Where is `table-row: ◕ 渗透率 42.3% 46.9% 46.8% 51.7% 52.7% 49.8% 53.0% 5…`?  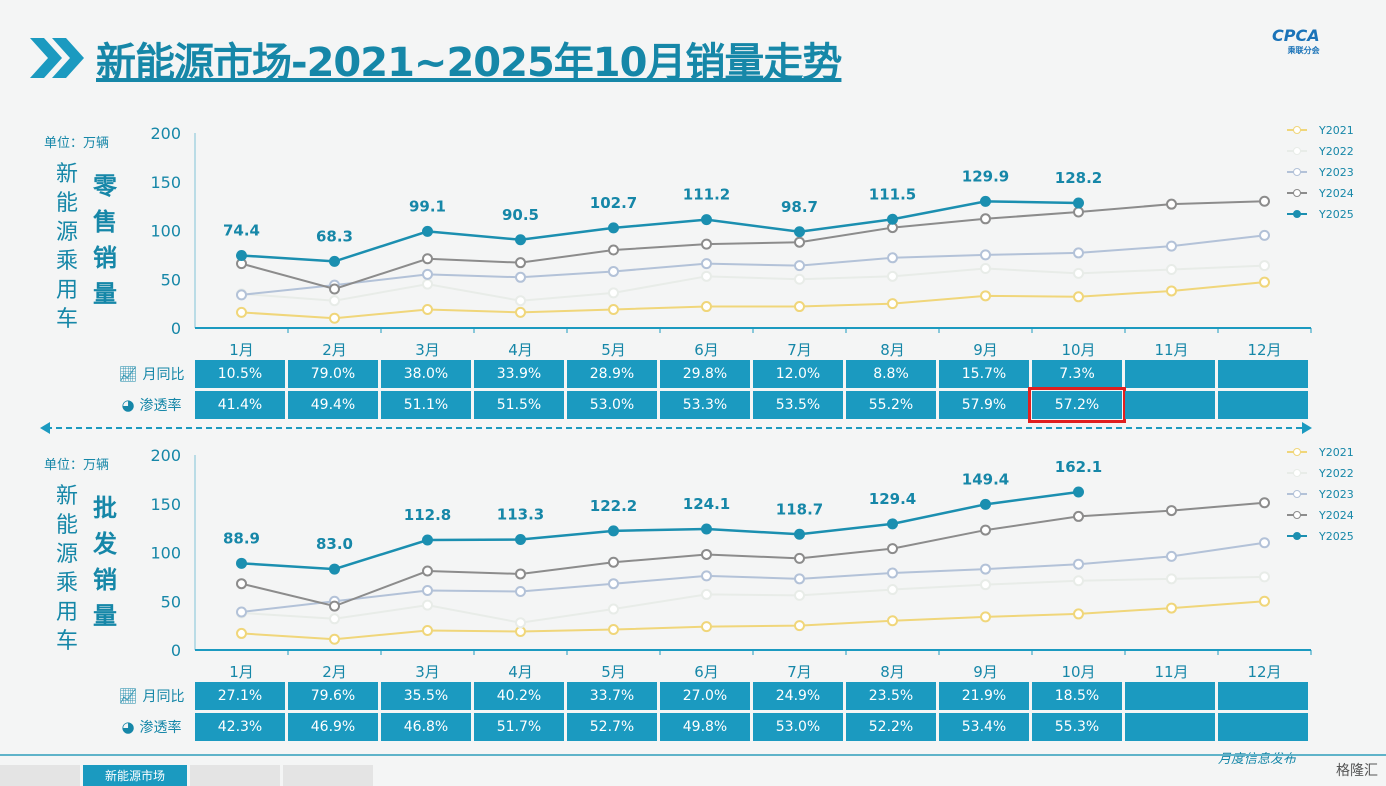
table-row: ◕ 渗透率 42.3% 46.9% 46.8% 51.7% 52.7% 49.8% 53.0% 5… is located at coordinates (710, 727).